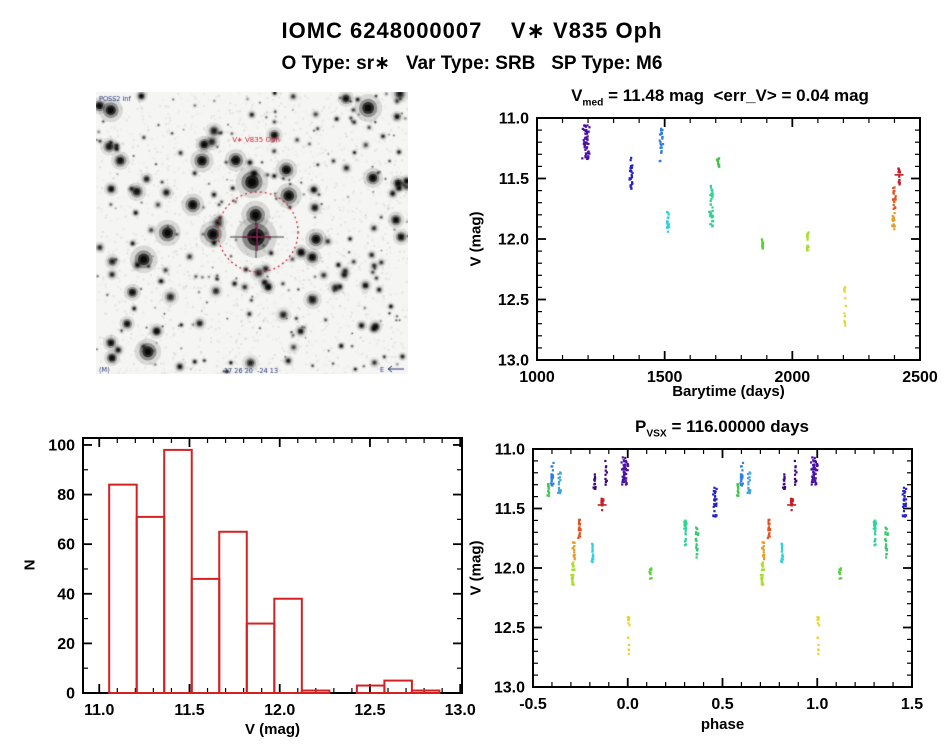 The width and height of the screenshot is (944, 747). Describe the element at coordinates (472, 30) in the screenshot. I see `page-title: IOMC 6248000007 V∗ V835 Oph` at that location.